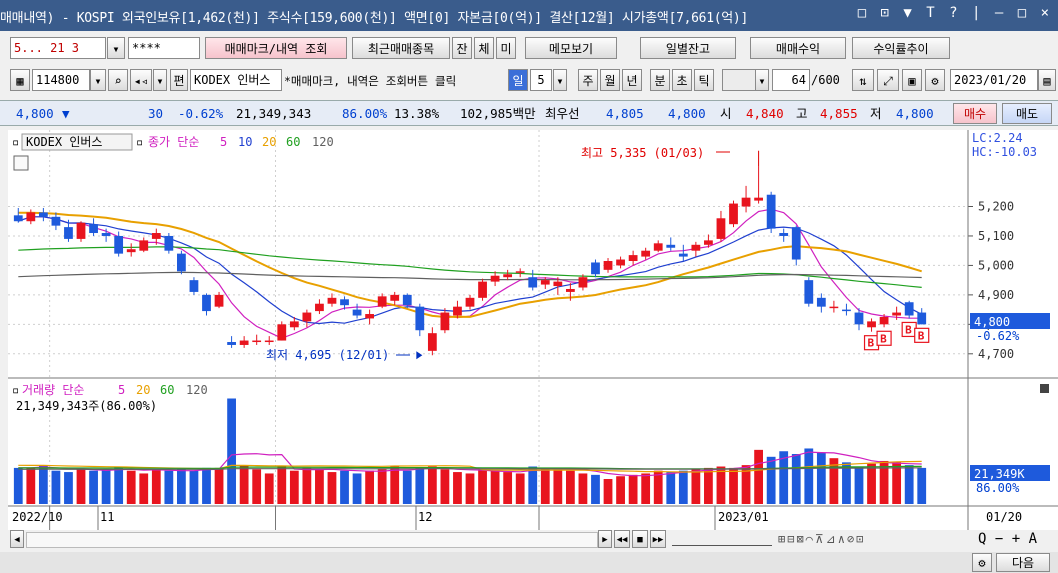 This screenshot has height=573, width=1058. I want to click on turnover-rate: 13.38%, so click(417, 113).